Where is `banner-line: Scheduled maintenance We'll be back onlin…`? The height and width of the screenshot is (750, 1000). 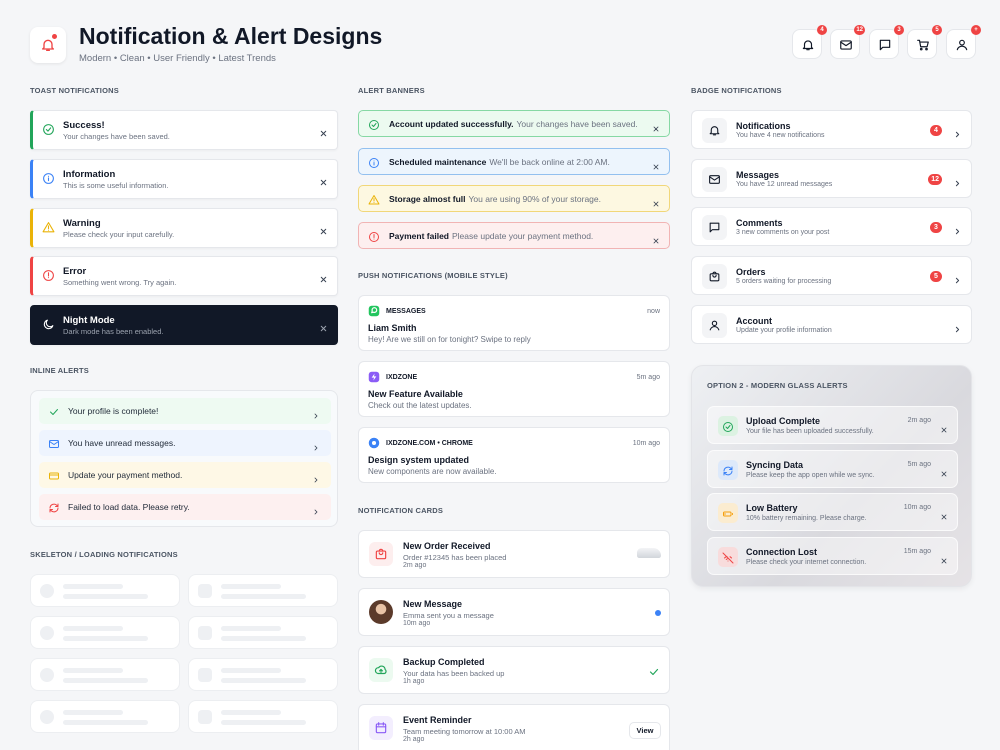
banner-line: Scheduled maintenance We'll be back onlin… is located at coordinates (499, 162).